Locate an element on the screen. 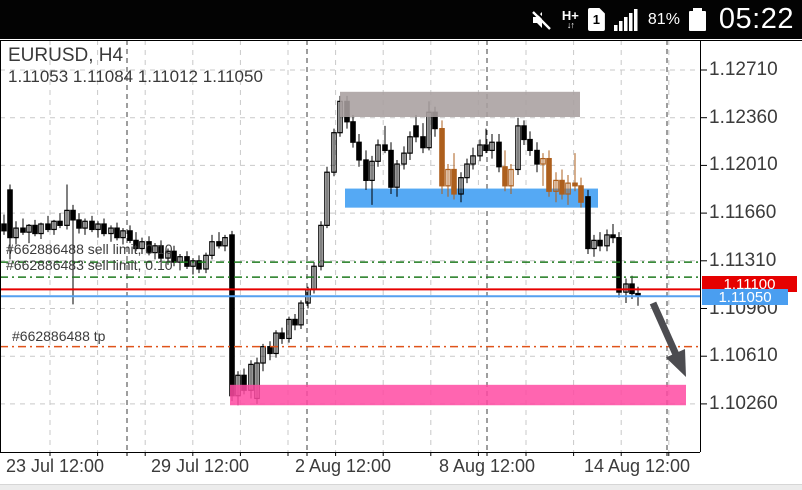 This screenshot has width=802, height=490. network-type-label: H+ is located at coordinates (570, 15).